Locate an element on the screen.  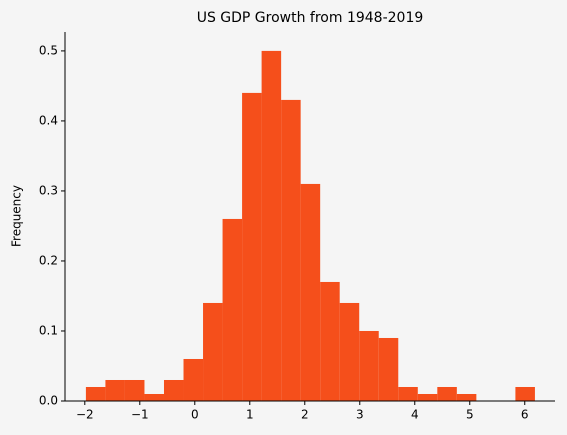
y-axis-label: Frequency is located at coordinates (17, 216).